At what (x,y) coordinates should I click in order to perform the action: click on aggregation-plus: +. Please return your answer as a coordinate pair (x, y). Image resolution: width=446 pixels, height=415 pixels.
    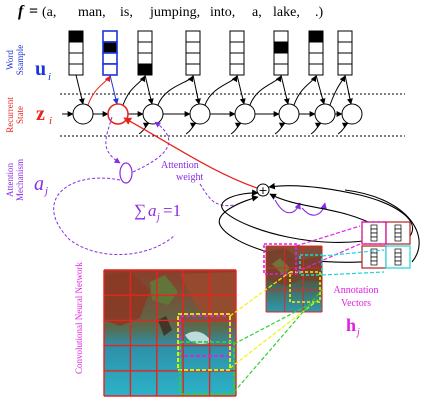
    Looking at the image, I should click on (262, 190).